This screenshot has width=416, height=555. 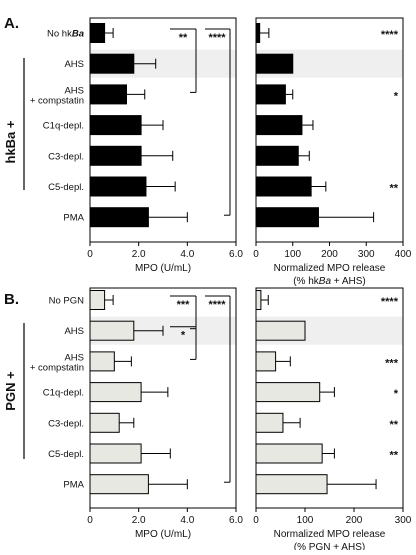 I want to click on axis-label-species: Ba, so click(x=325, y=281).